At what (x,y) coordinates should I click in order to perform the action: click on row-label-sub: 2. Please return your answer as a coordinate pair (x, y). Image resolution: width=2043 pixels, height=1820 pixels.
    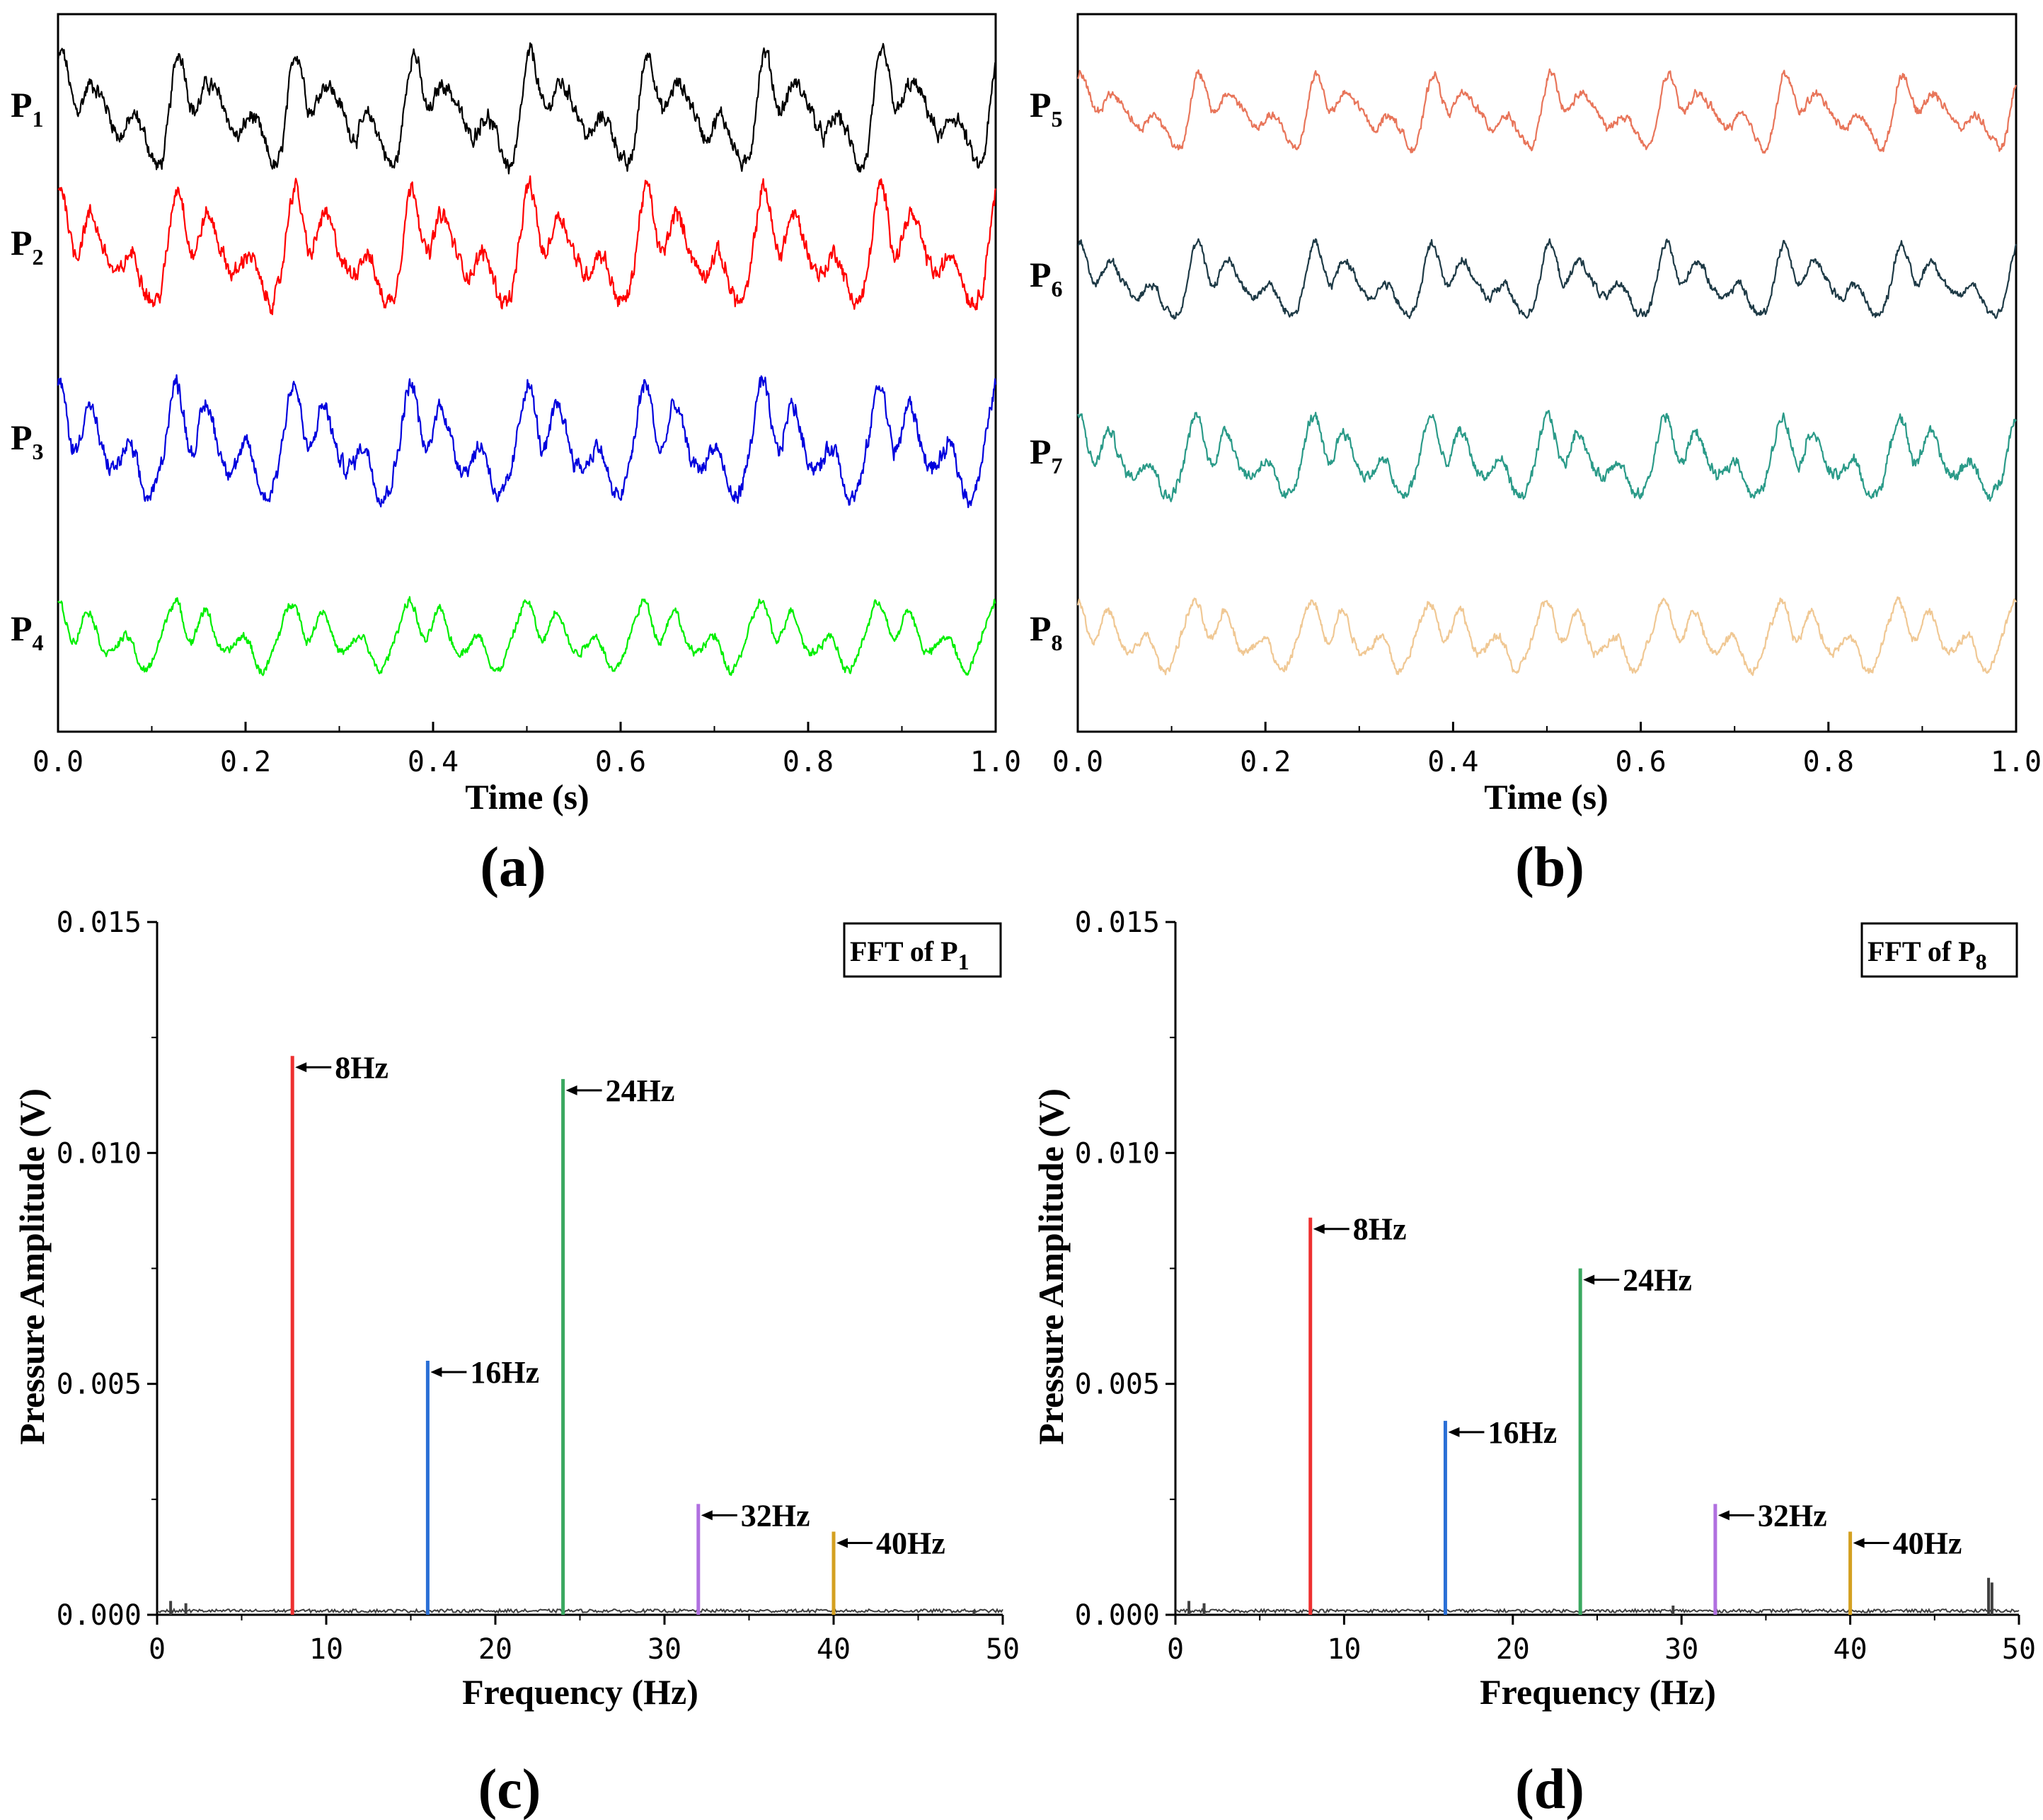
    Looking at the image, I should click on (38, 257).